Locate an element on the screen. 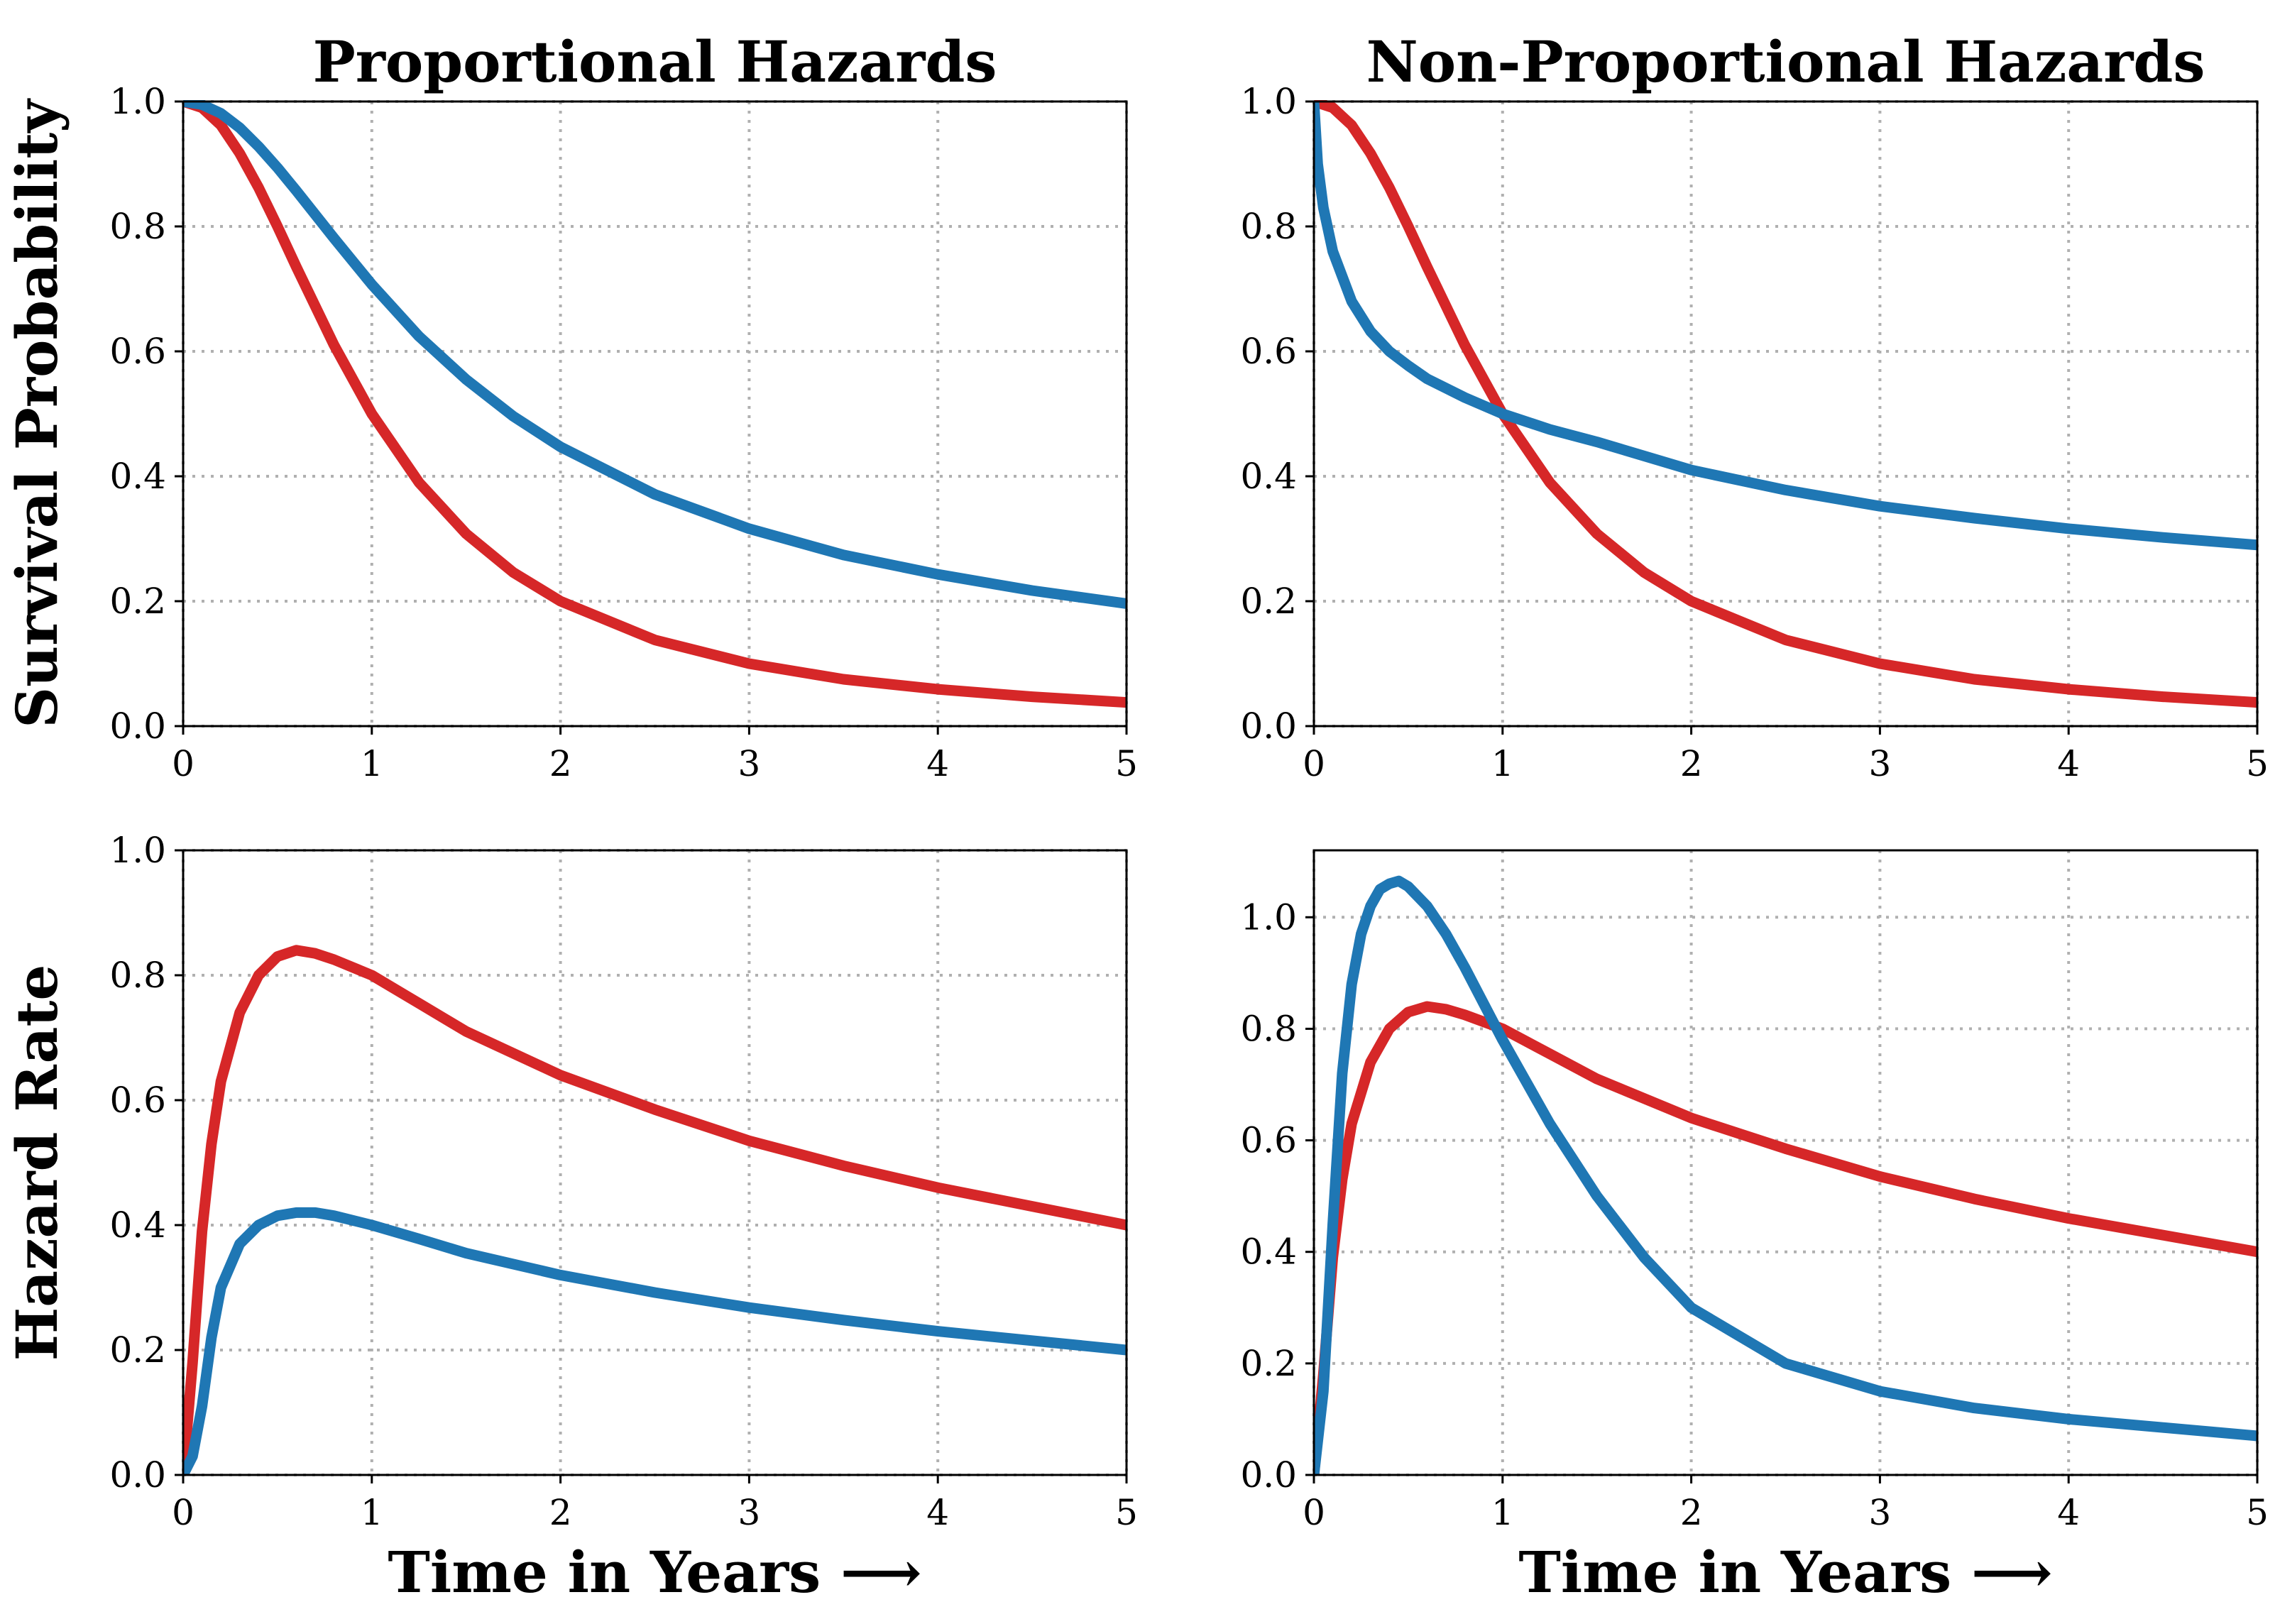 The image size is (2280, 1624). y-axis-label: Hazard Rate is located at coordinates (37, 1163).